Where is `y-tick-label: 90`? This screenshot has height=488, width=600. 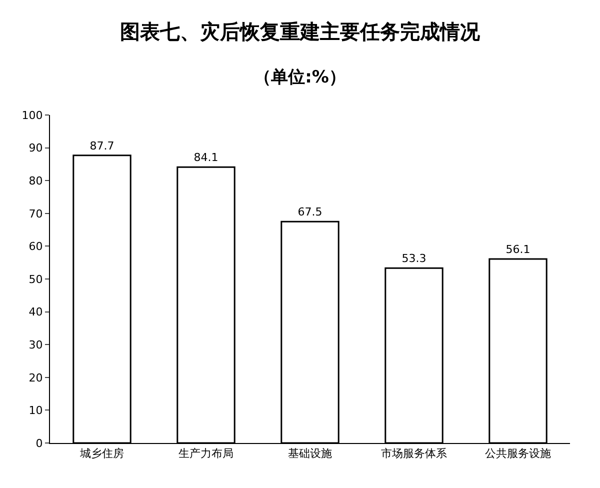 y-tick-label: 90 is located at coordinates (35, 148).